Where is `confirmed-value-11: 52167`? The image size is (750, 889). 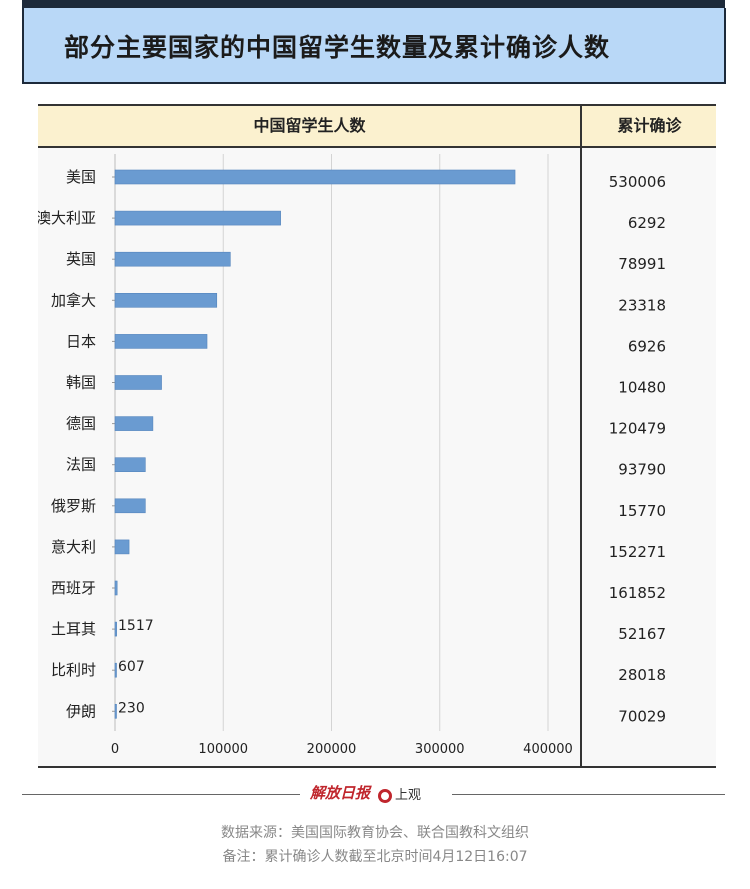
confirmed-value-11: 52167 is located at coordinates (642, 634).